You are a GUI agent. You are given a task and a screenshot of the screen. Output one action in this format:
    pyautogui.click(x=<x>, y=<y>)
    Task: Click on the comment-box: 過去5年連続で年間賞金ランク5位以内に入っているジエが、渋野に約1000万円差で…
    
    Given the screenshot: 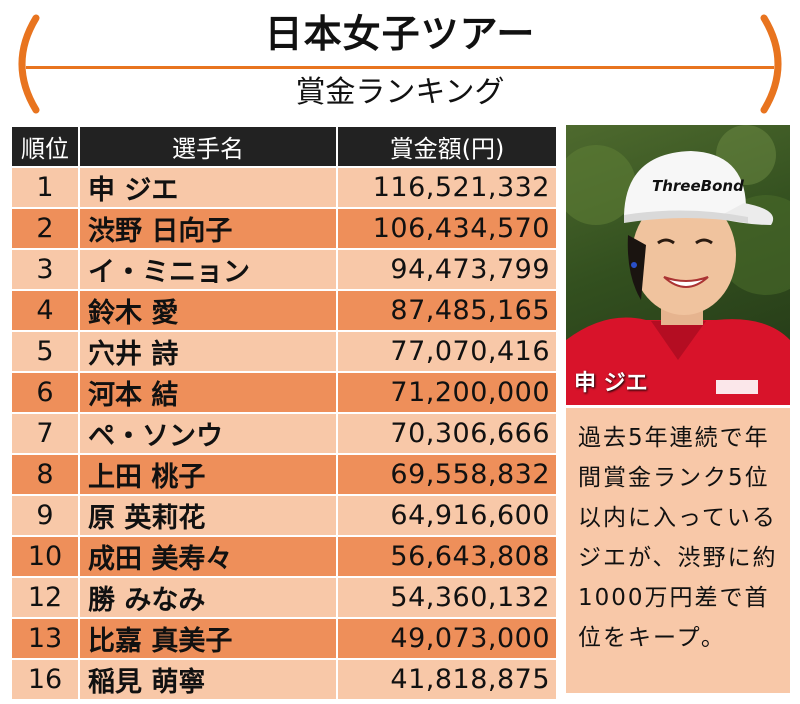 What is the action you would take?
    pyautogui.click(x=678, y=550)
    